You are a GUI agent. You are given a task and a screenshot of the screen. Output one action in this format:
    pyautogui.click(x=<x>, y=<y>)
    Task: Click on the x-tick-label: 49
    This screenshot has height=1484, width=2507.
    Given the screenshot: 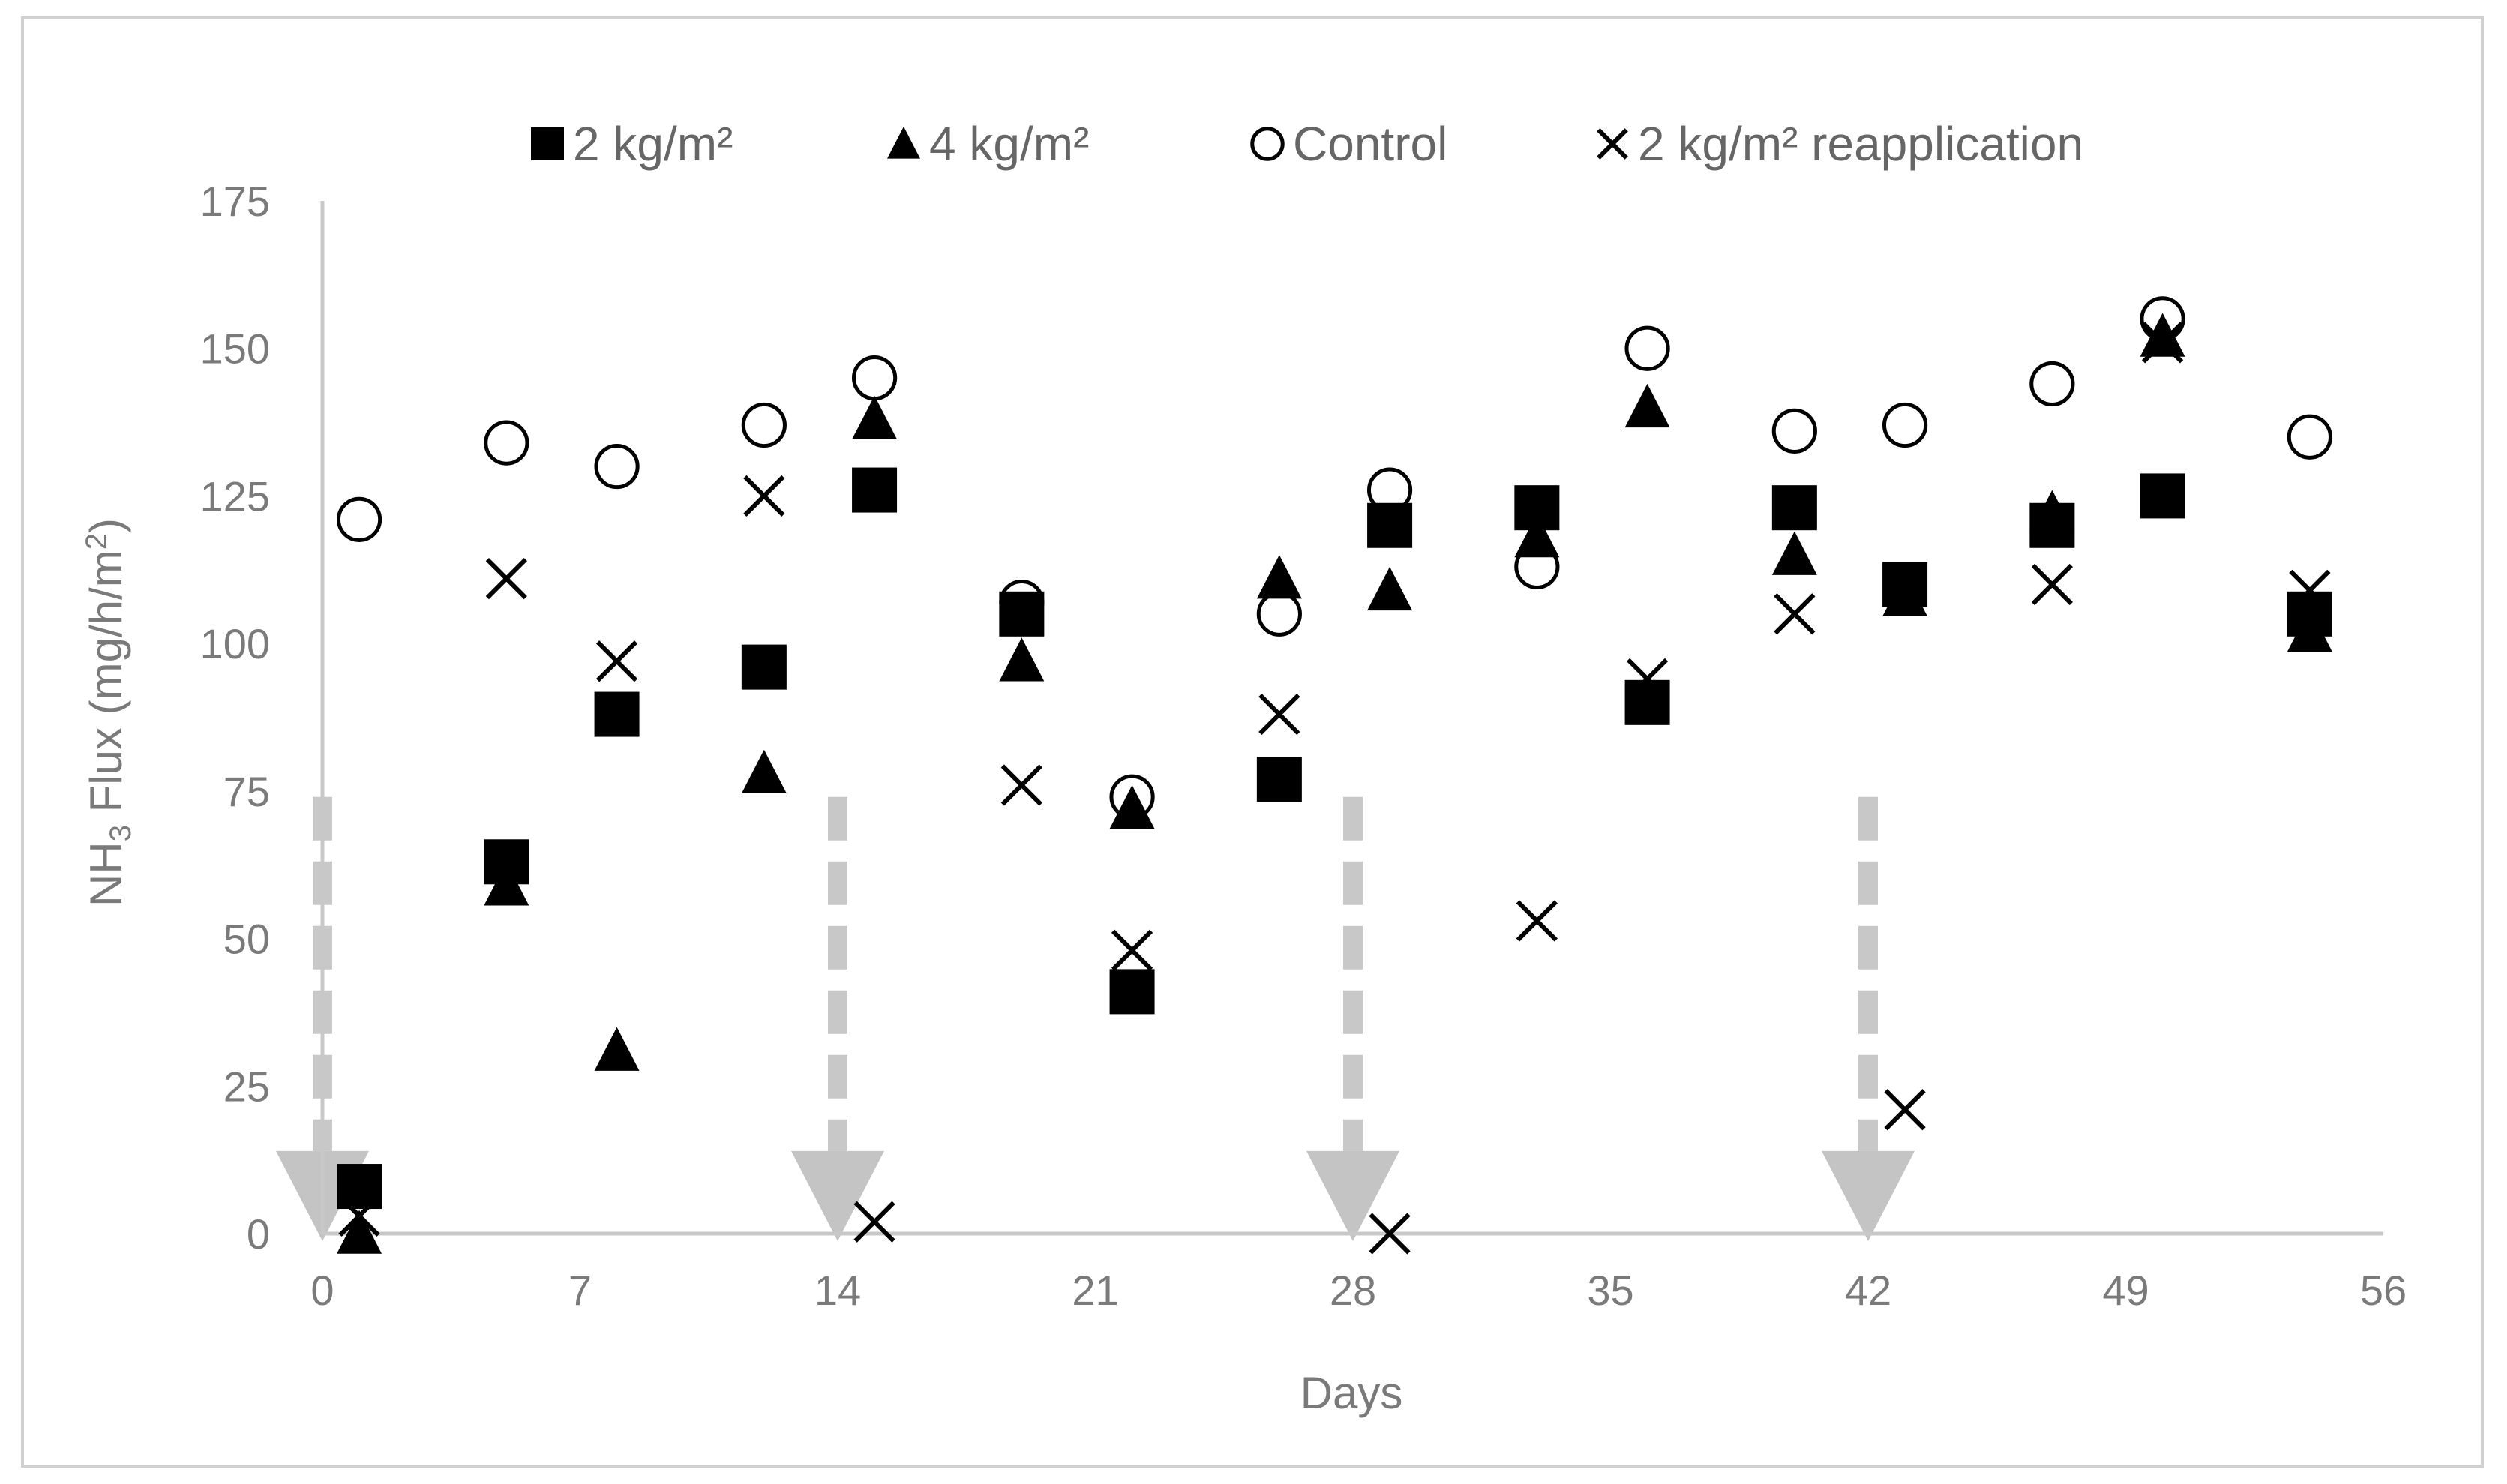 What is the action you would take?
    pyautogui.click(x=2125, y=1290)
    